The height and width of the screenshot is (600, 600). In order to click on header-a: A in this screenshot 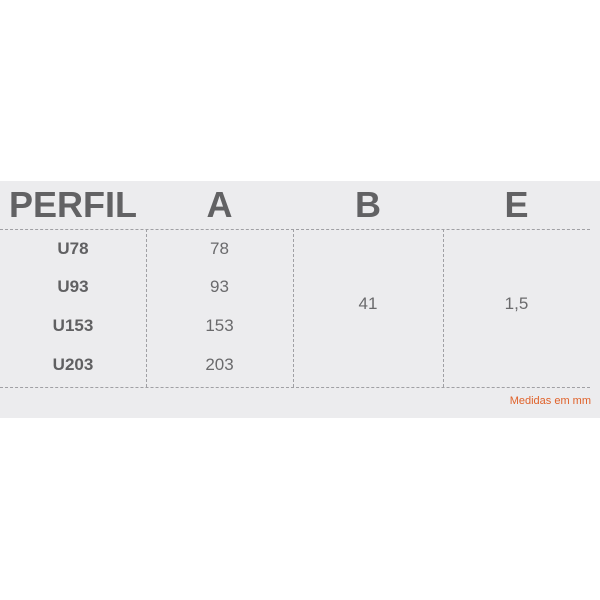, I will do `click(219, 204)`.